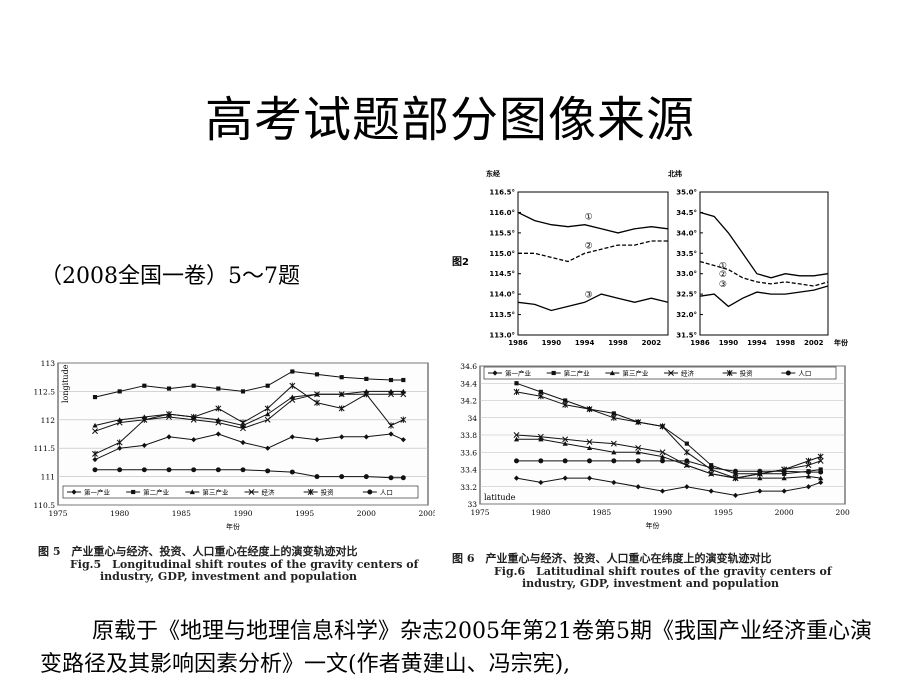 Image resolution: width=900 pixels, height=681 pixels. I want to click on fig6-ytick: 33.8, so click(468, 435).